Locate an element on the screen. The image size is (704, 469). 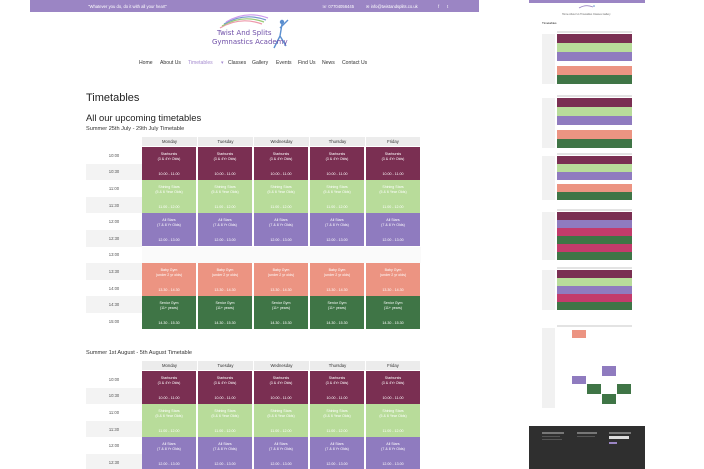
phone-link: ☏ 07704056445 is located at coordinates (338, 6).